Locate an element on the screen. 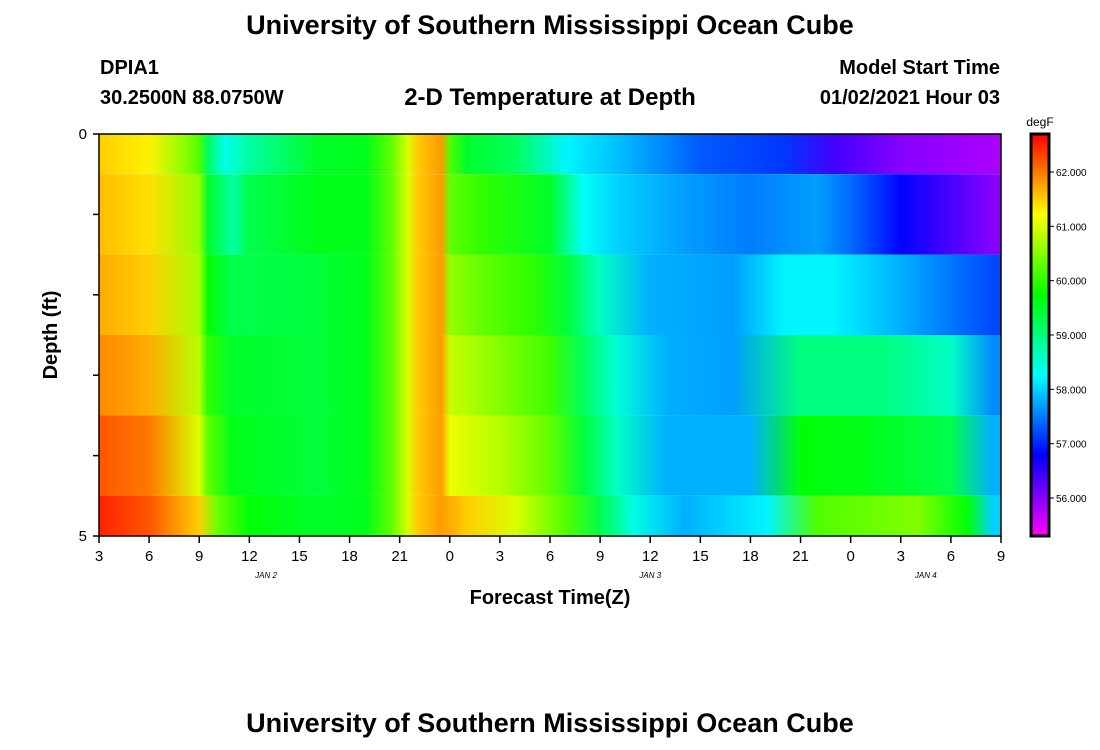 Image resolution: width=1100 pixels, height=750 pixels. colorbar-tick-label: 57.000 is located at coordinates (1071, 445).